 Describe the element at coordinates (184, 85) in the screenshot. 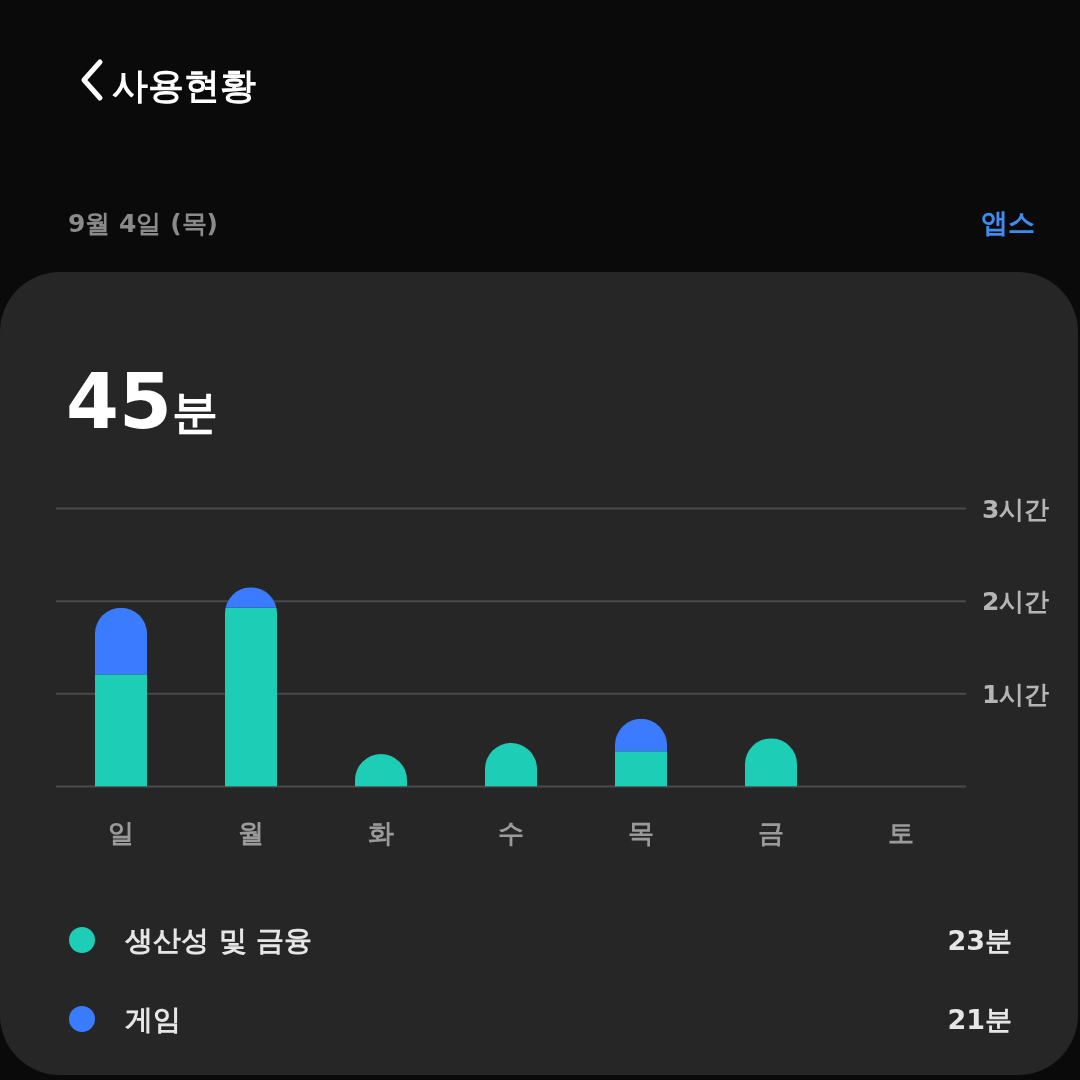

I see `title: 사용현황` at that location.